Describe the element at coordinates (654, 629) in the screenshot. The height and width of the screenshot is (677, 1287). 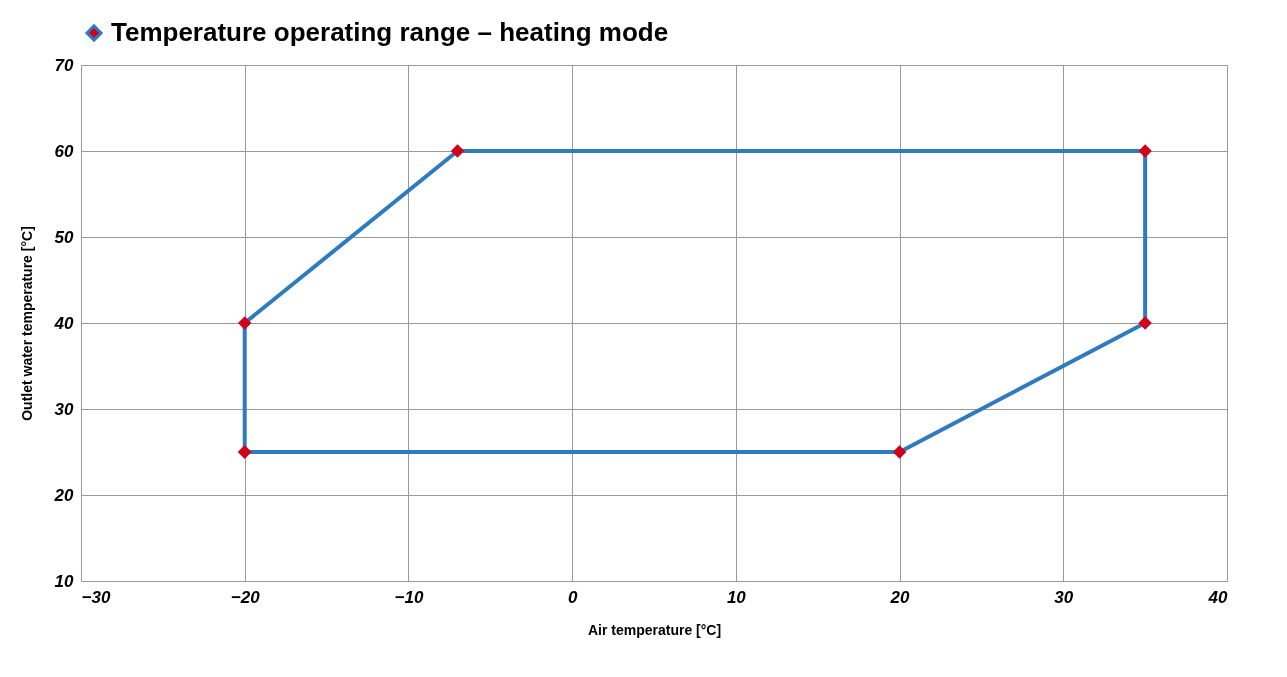
I see `x-axis-title: Air temperature [°C]` at that location.